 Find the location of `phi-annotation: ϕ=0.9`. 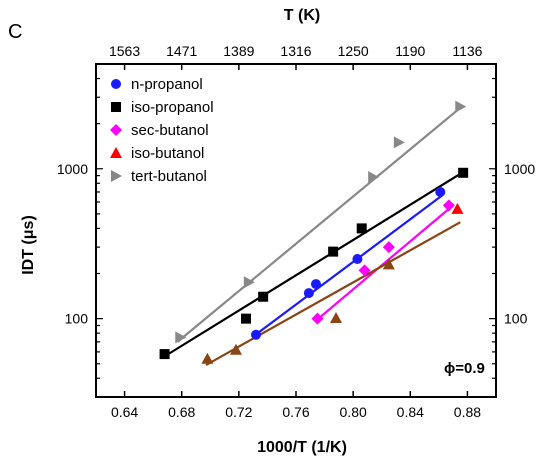

phi-annotation: ϕ=0.9 is located at coordinates (464, 368).